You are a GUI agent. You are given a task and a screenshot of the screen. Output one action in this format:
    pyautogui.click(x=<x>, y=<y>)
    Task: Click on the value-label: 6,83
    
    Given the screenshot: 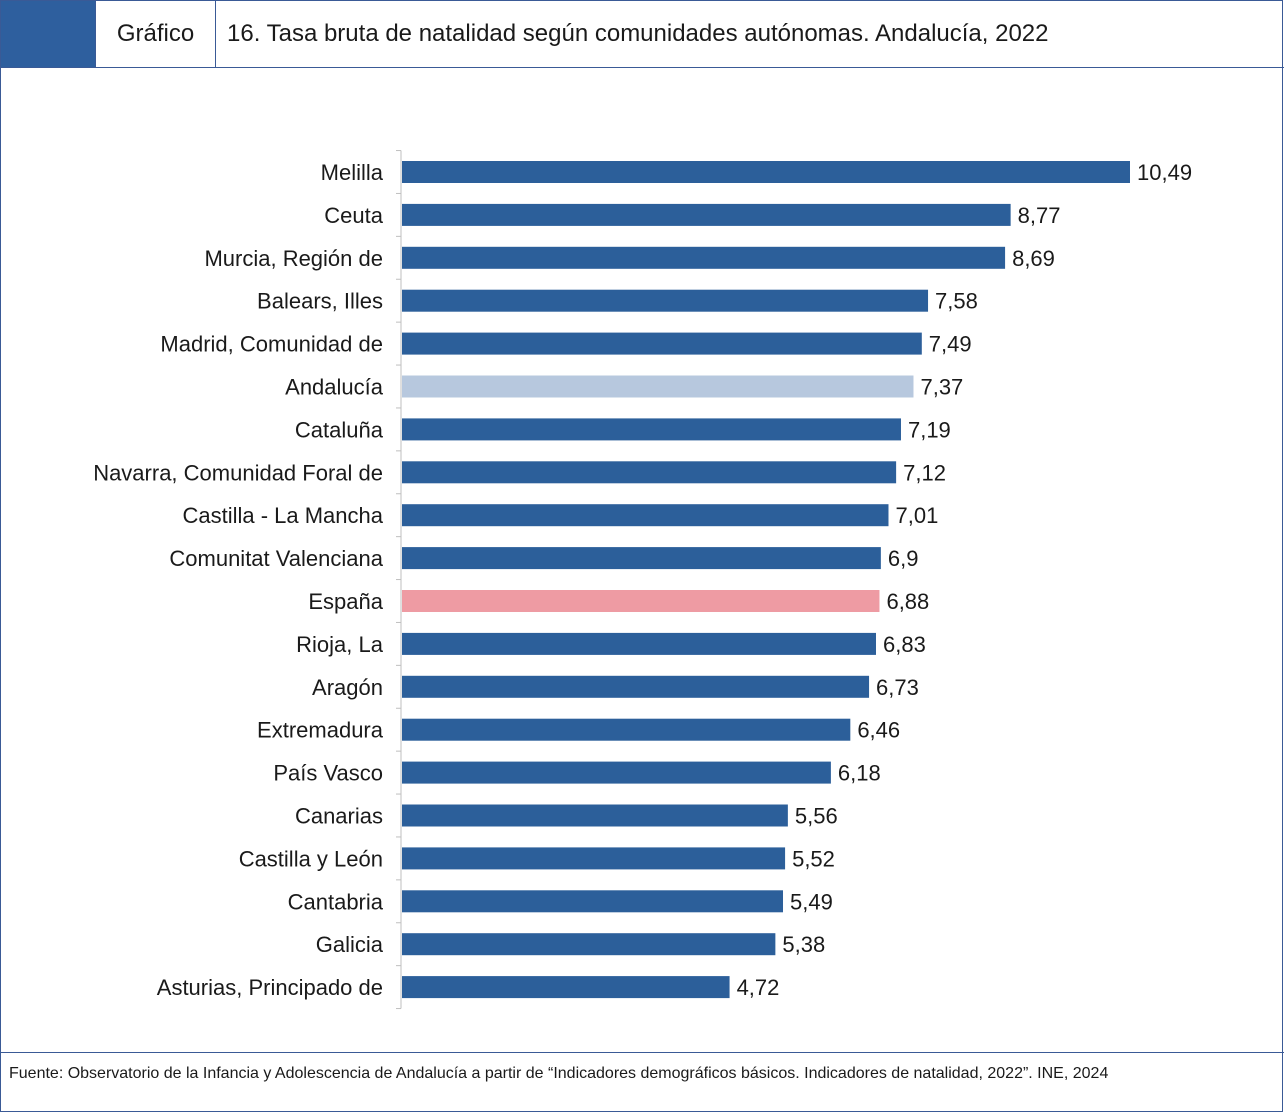 What is the action you would take?
    pyautogui.click(x=904, y=644)
    